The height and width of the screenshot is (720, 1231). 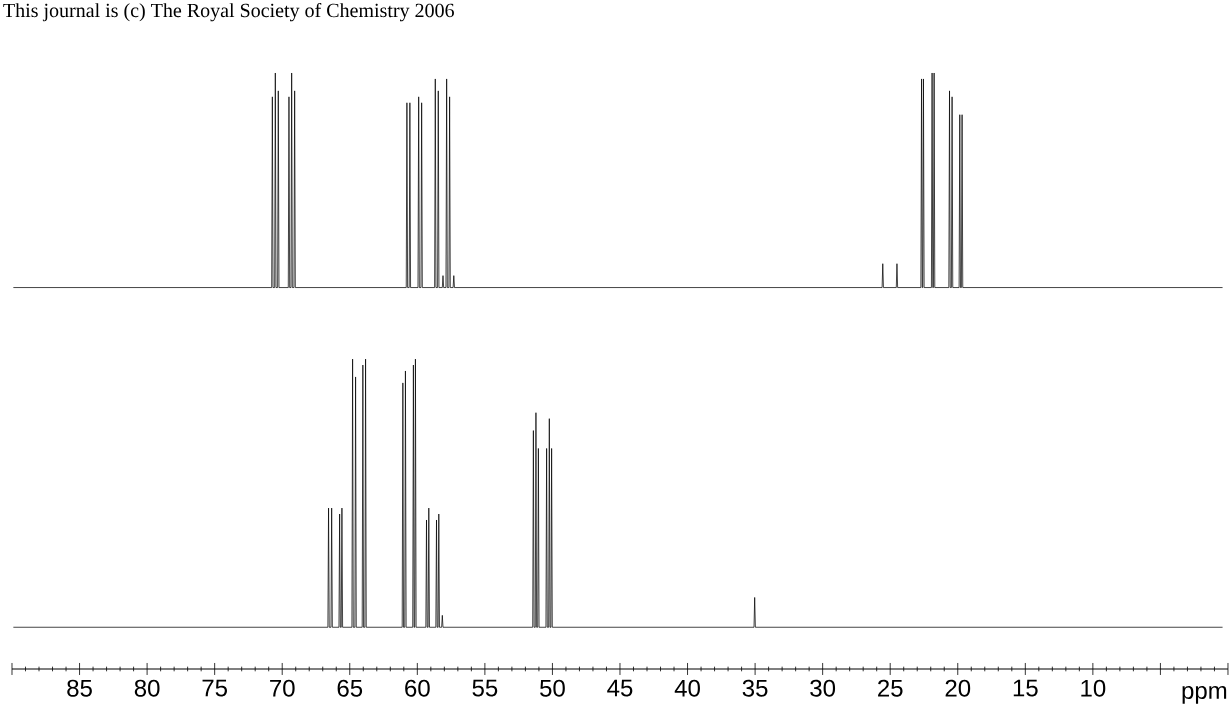 What do you see at coordinates (485, 688) in the screenshot?
I see `x-tick-label: 55` at bounding box center [485, 688].